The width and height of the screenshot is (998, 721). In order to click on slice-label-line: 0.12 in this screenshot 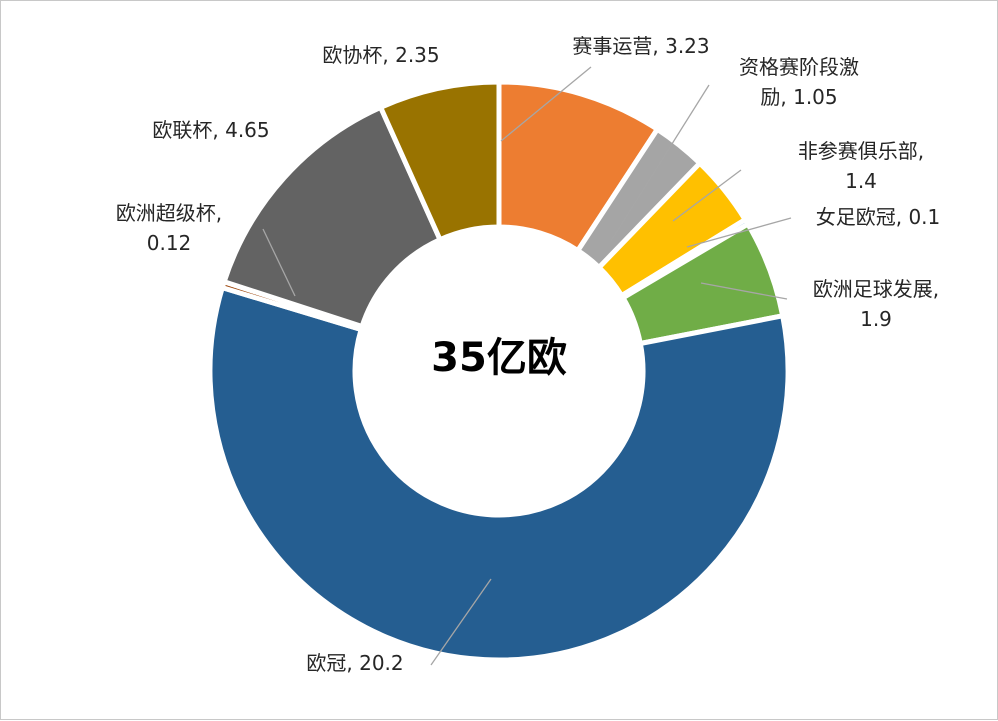, I will do `click(169, 243)`.